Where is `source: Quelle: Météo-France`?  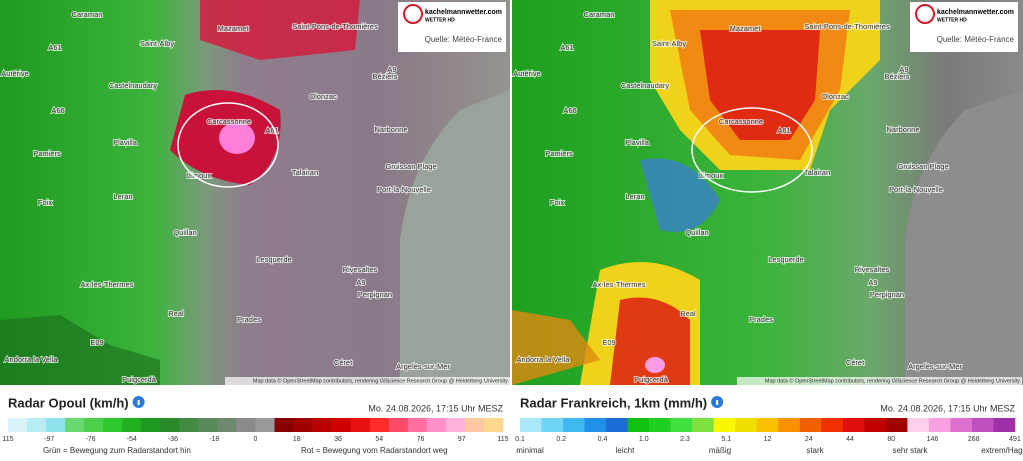
source: Quelle: Météo-France is located at coordinates (464, 39).